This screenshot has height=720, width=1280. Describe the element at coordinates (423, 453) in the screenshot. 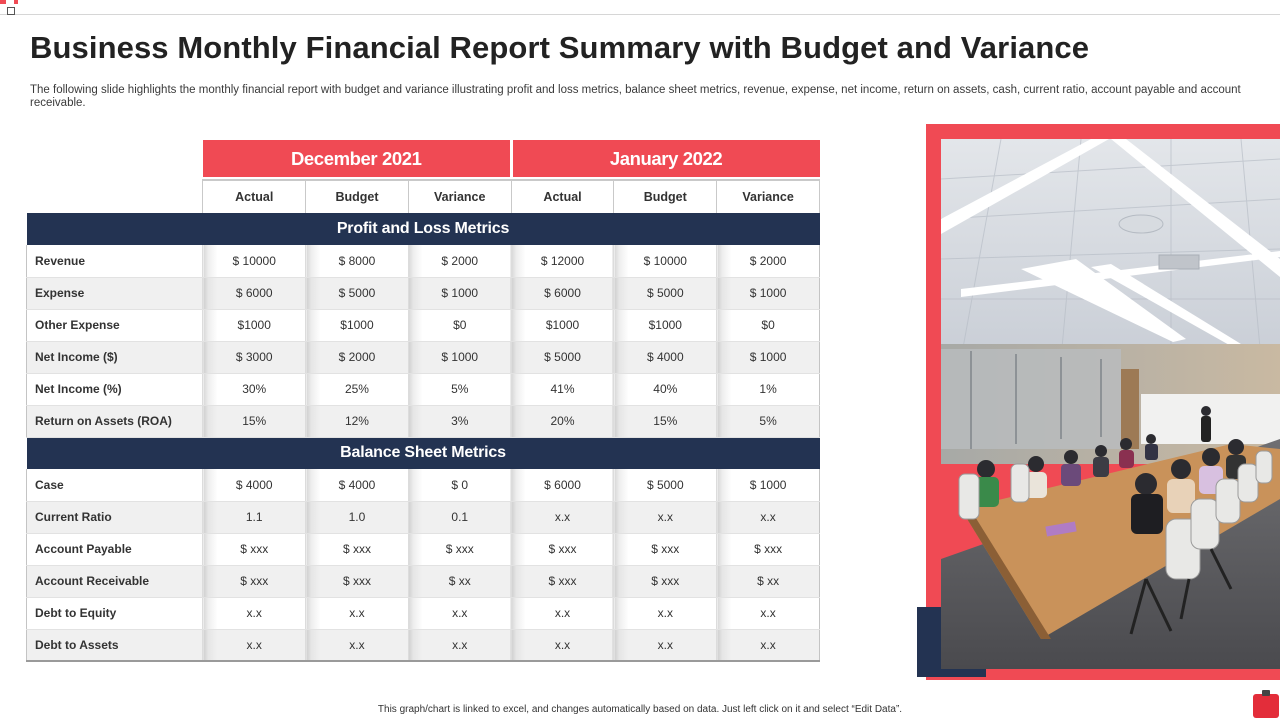

I see `section-header: Balance Sheet Metrics` at that location.